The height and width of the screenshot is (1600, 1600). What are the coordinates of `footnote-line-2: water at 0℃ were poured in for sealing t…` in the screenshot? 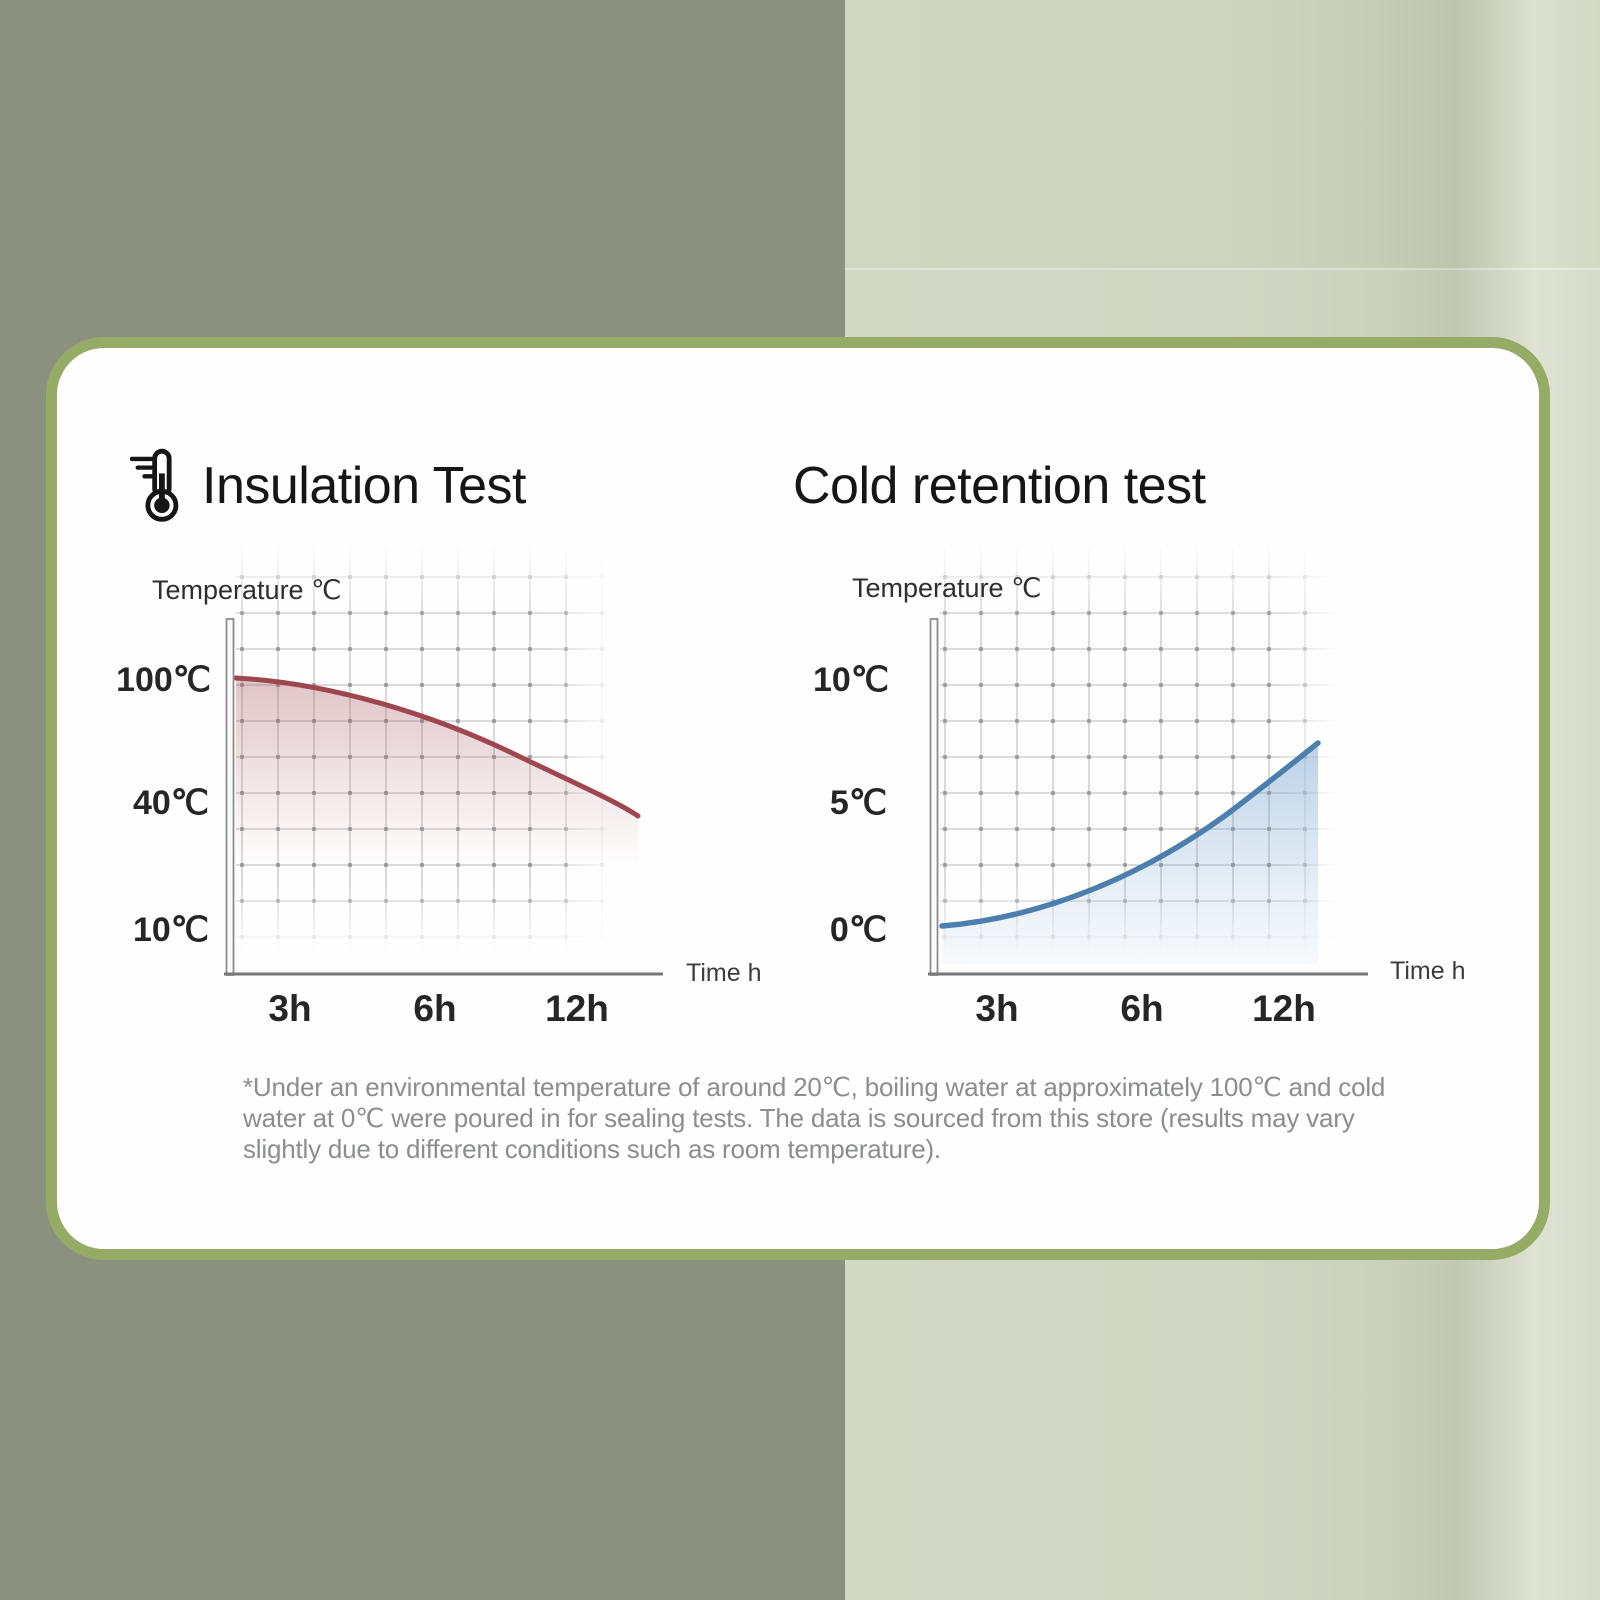 It's located at (799, 1118).